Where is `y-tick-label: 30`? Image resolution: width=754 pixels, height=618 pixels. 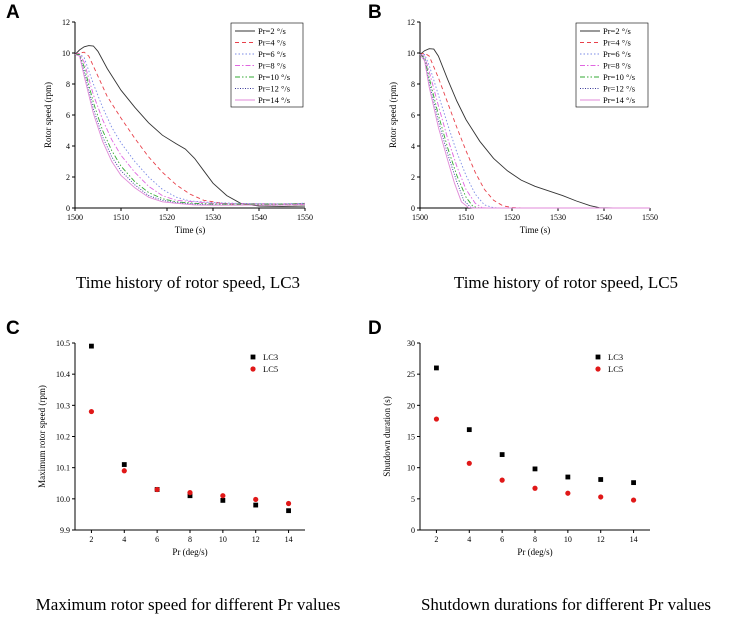 y-tick-label: 30 is located at coordinates (411, 343).